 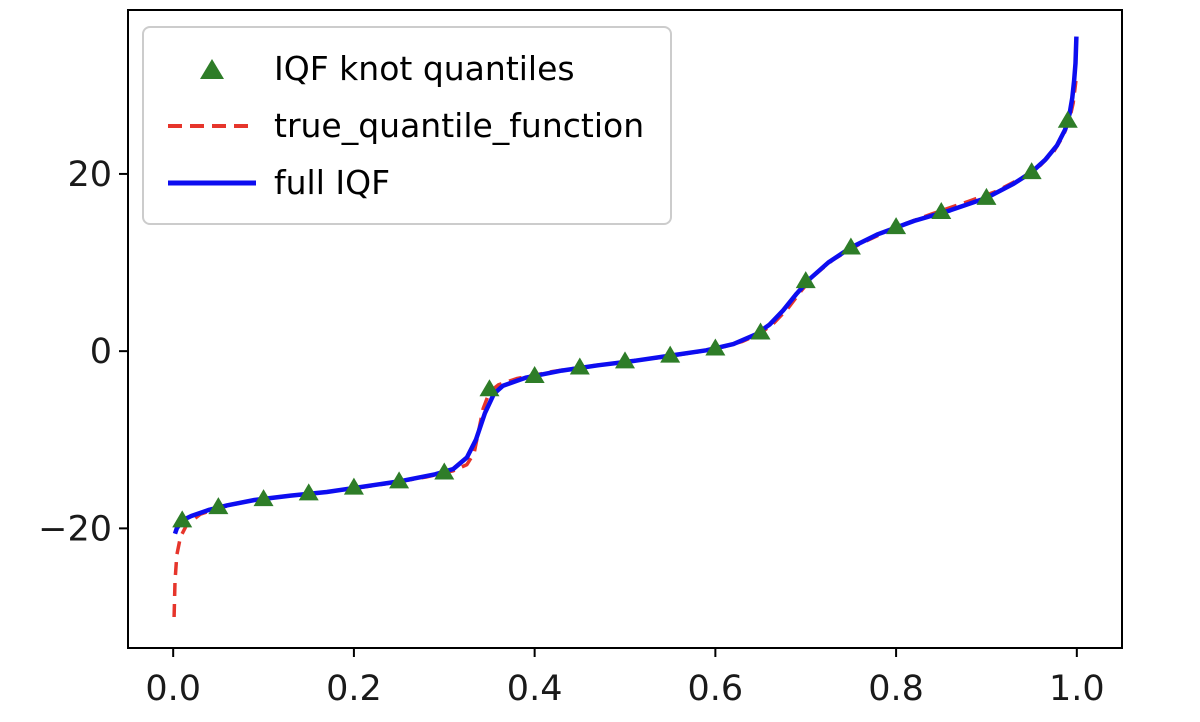 I want to click on x-tick-label: 0.4, so click(x=535, y=689).